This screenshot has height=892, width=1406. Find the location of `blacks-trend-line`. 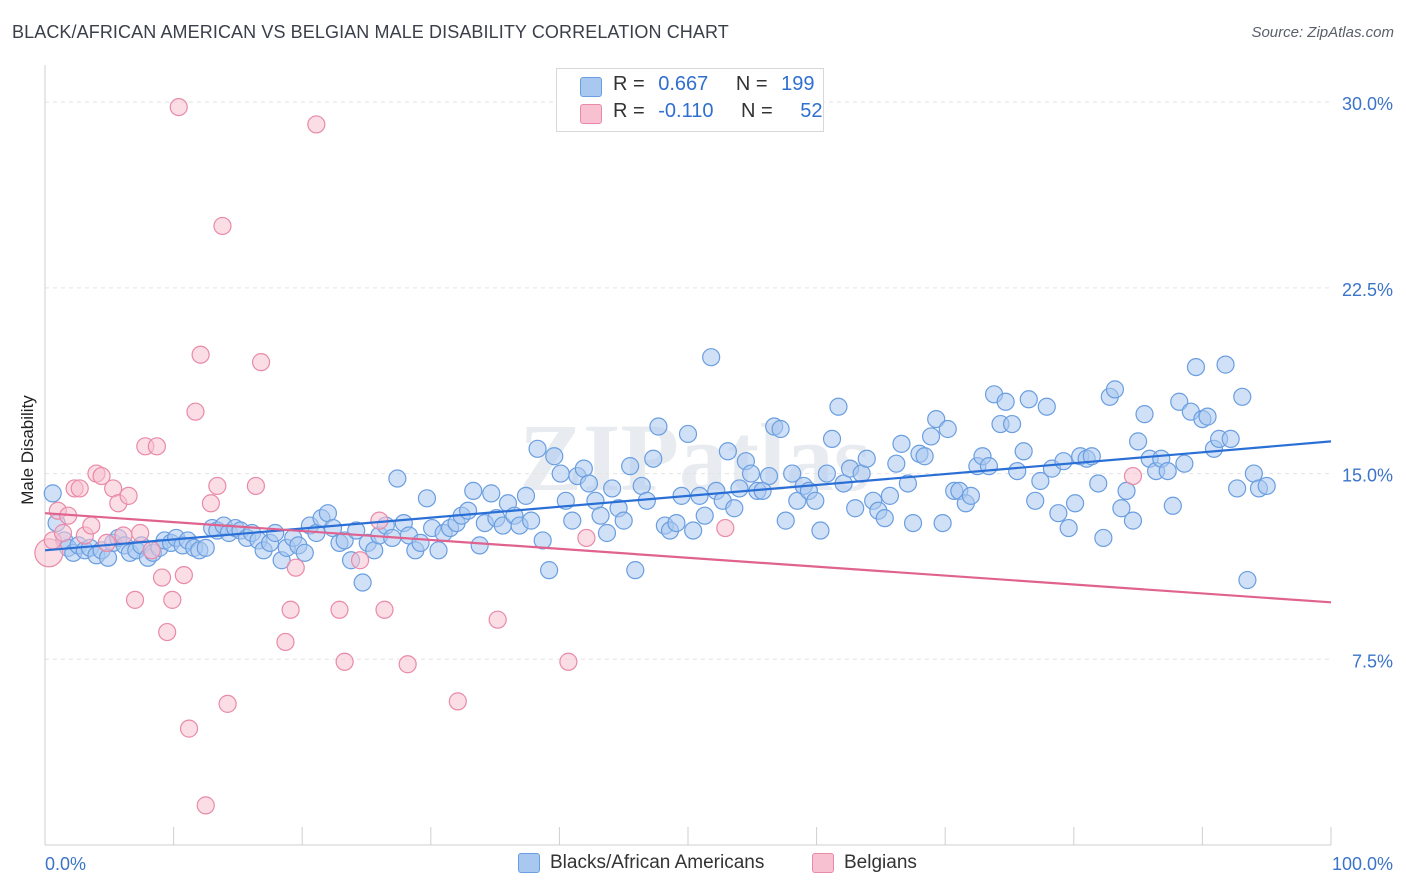

blacks-trend-line is located at coordinates (688, 496).